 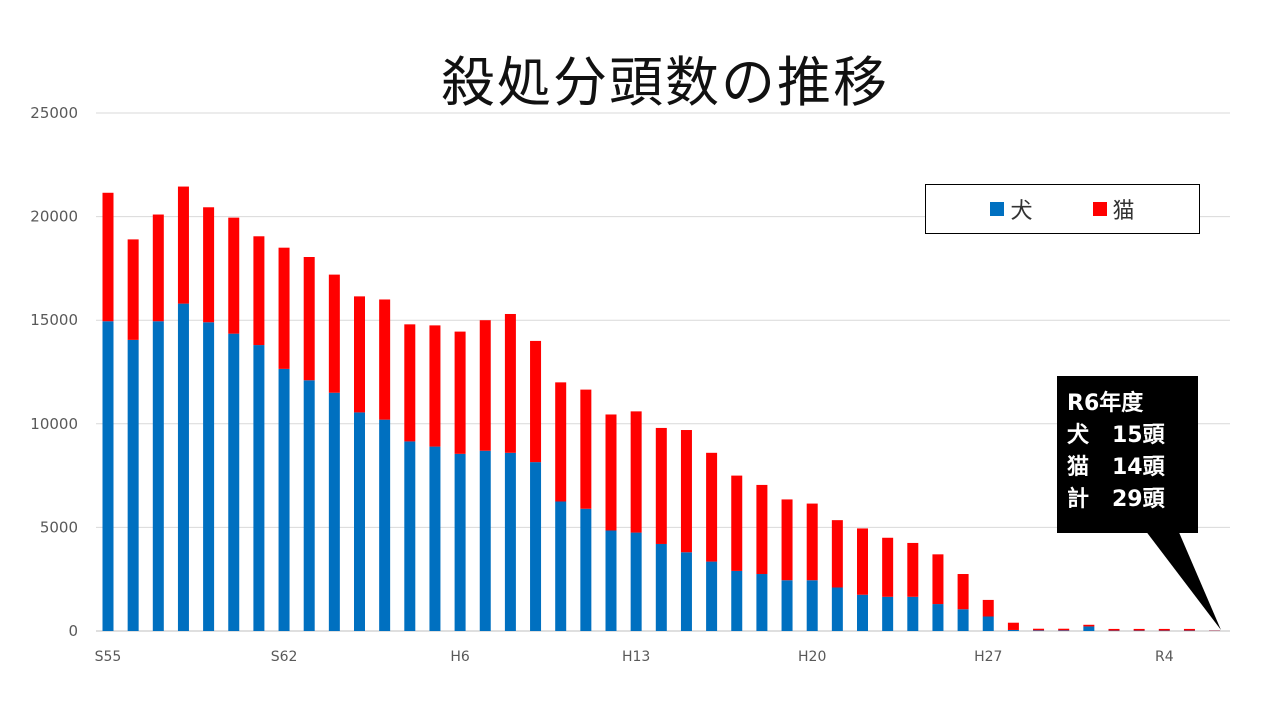 I want to click on bar-dog-S60, so click(x=234, y=482).